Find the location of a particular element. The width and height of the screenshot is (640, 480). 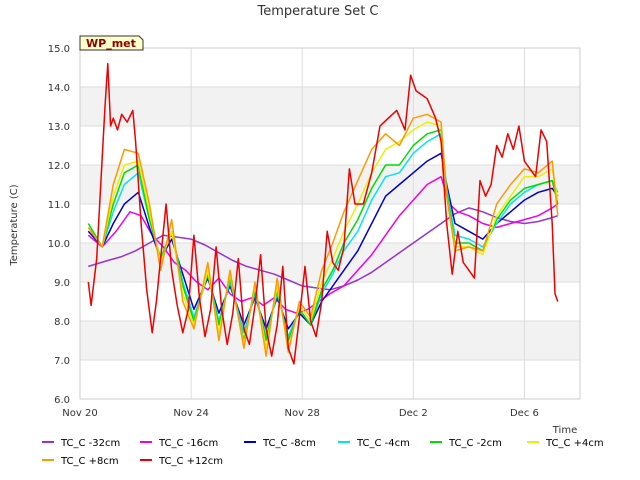

legend-label: TC_C -16cm is located at coordinates (188, 443).